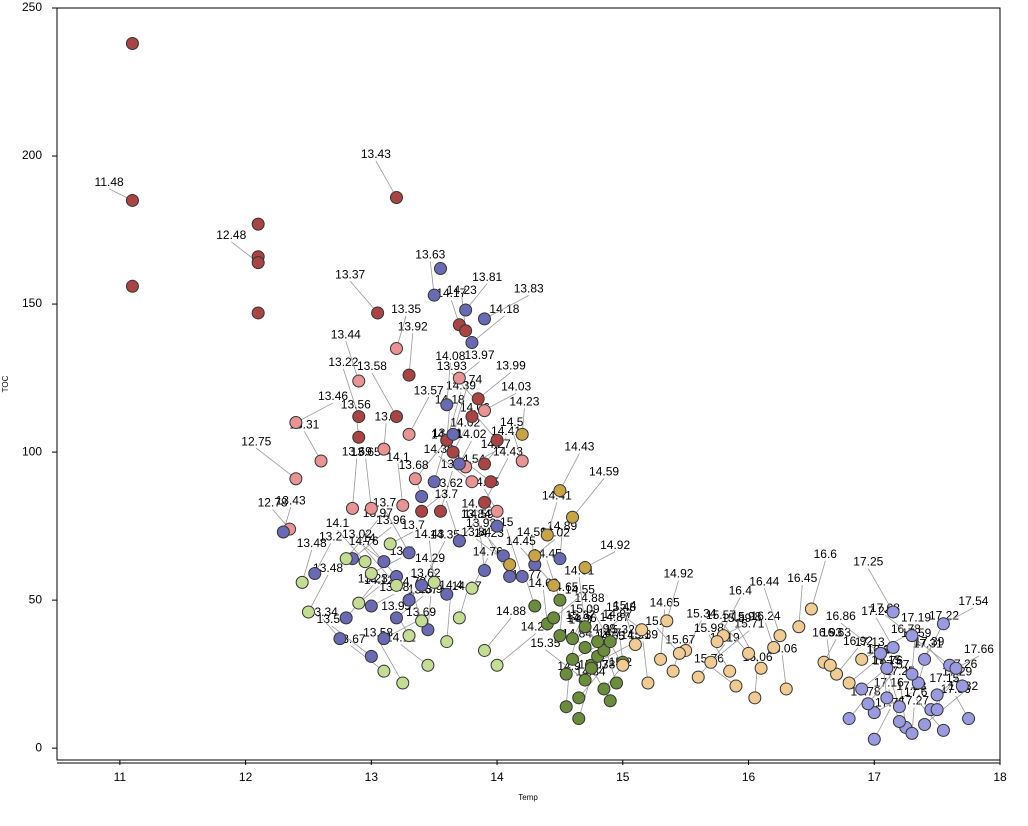 This screenshot has height=826, width=1028. What do you see at coordinates (120, 777) in the screenshot?
I see `x-tick-label: 11` at bounding box center [120, 777].